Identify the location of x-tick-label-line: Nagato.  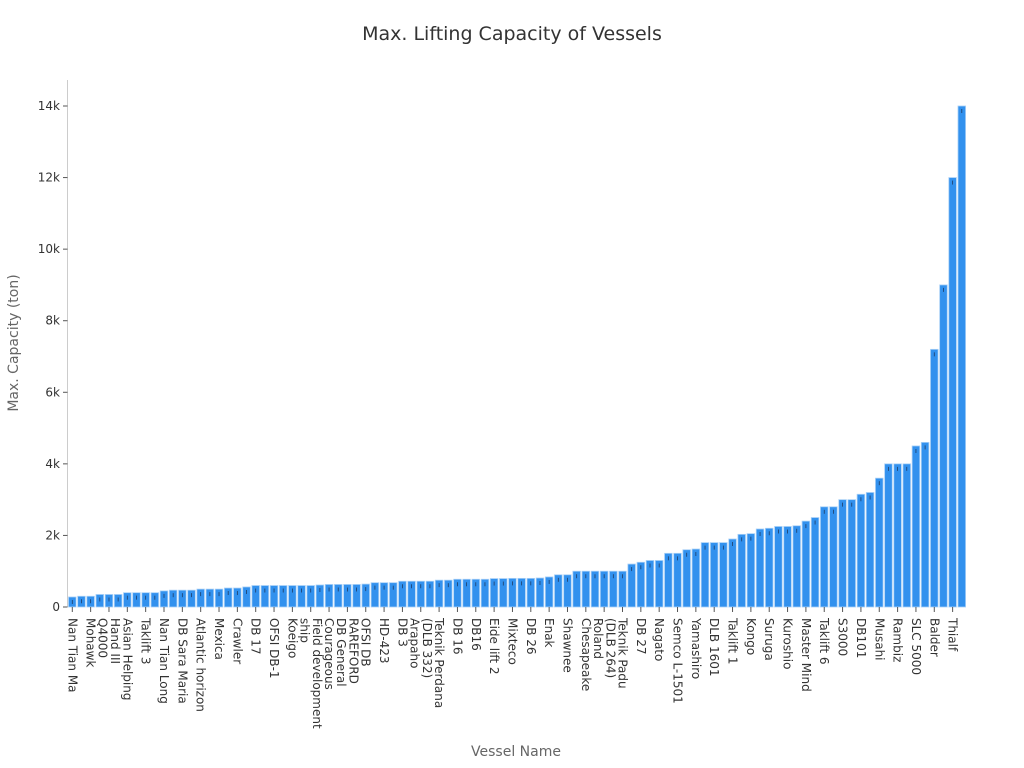
(659, 639).